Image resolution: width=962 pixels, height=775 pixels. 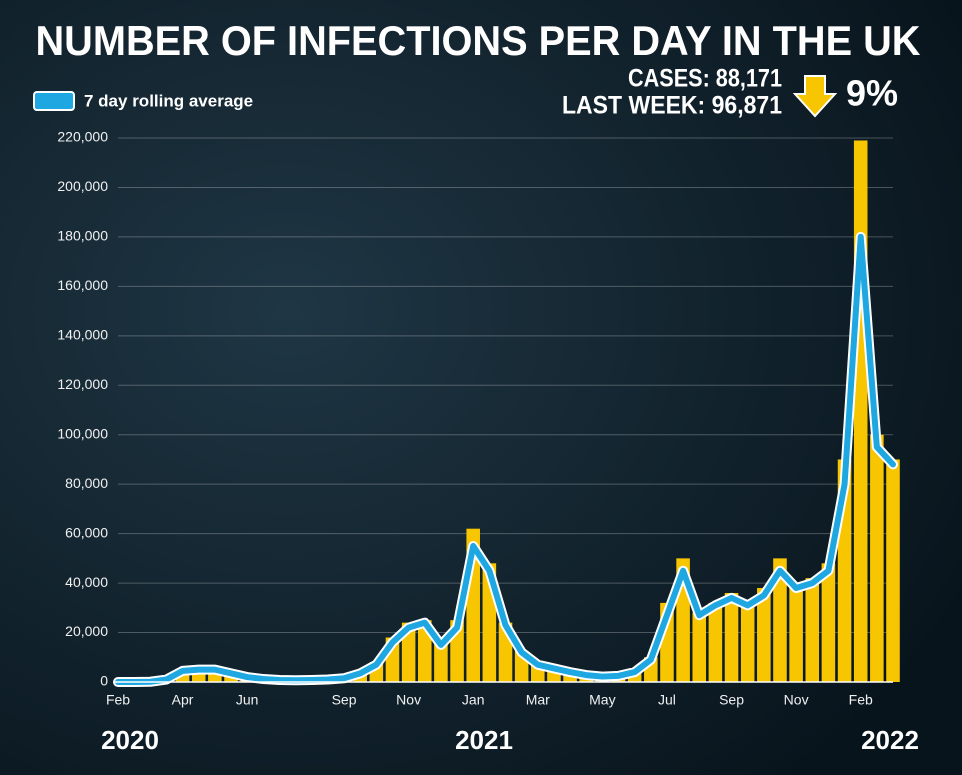 I want to click on x-tick-label: Jul, so click(x=667, y=700).